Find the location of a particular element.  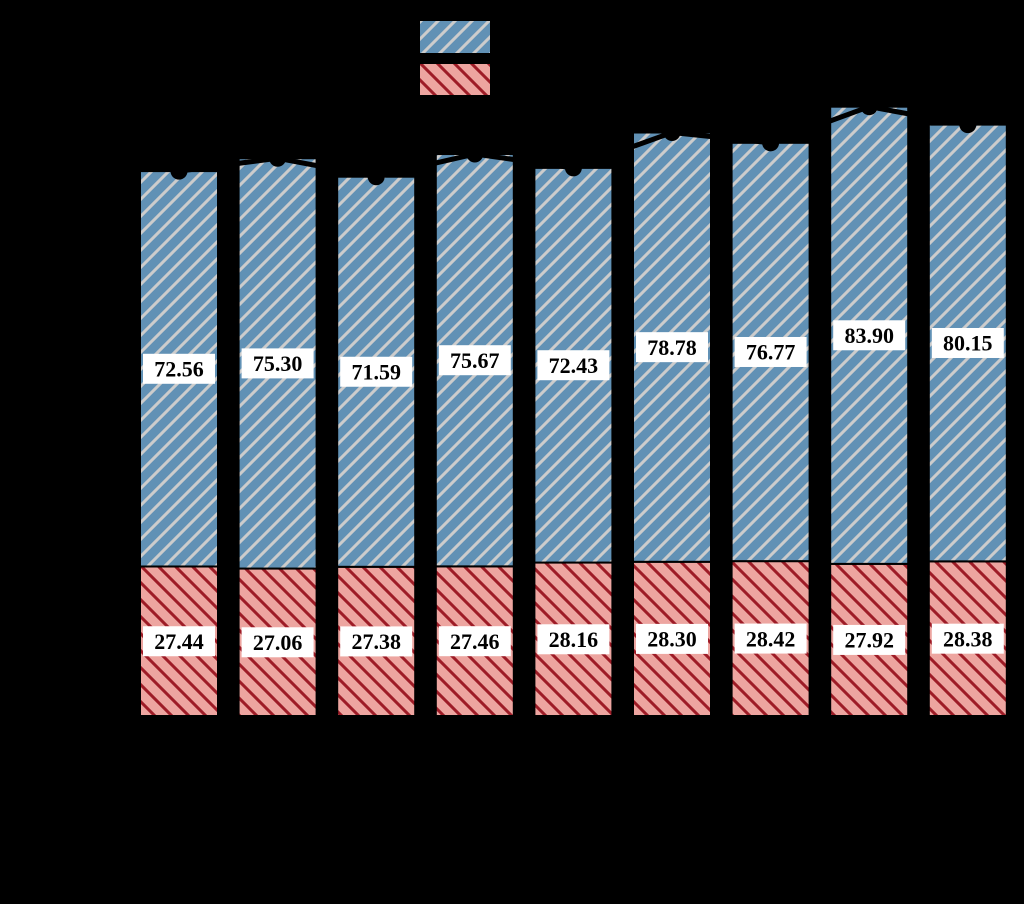

blue-value-label-1-box is located at coordinates (179, 368).